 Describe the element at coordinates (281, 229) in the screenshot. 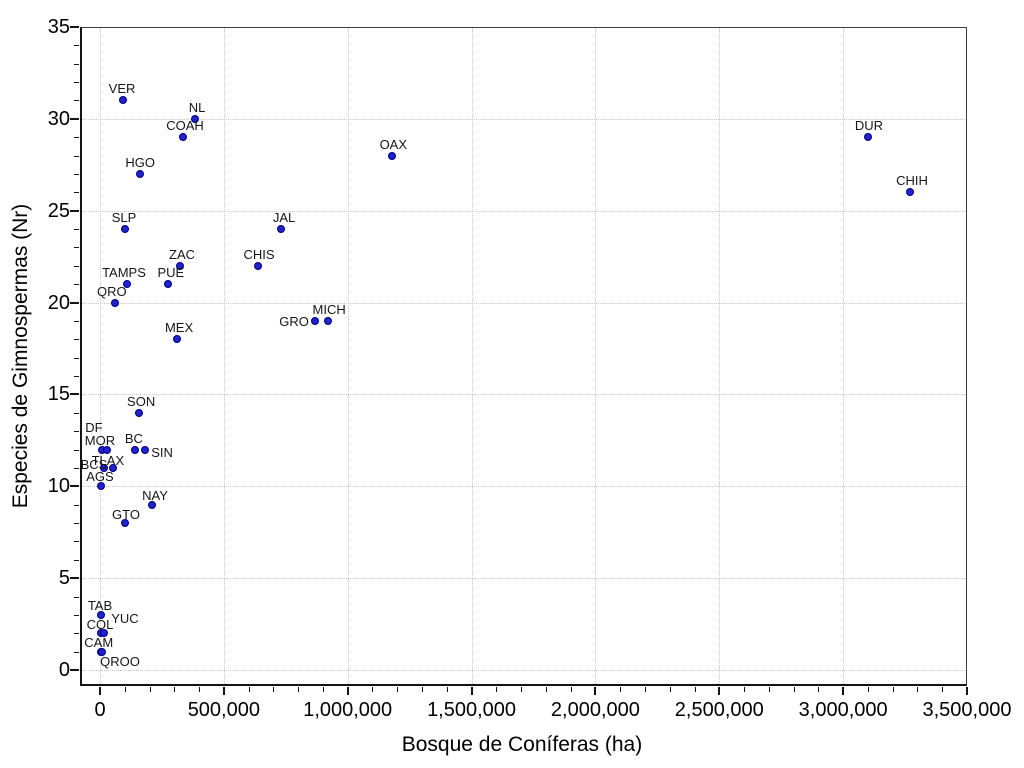

I see `data-point-JAL` at that location.